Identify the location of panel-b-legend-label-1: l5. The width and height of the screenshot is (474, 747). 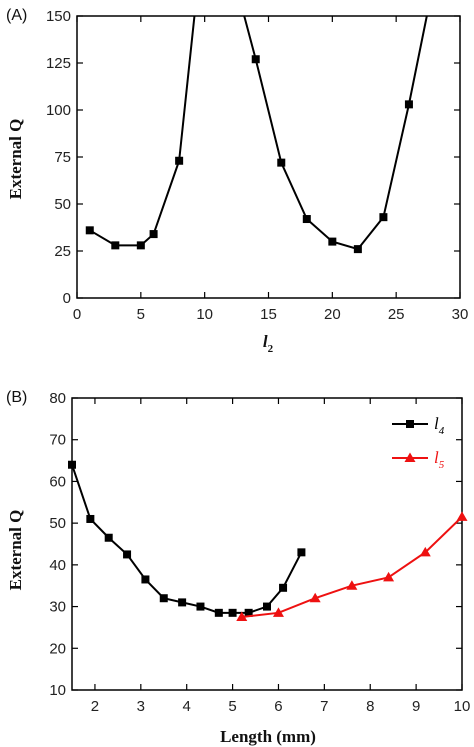
(439, 459).